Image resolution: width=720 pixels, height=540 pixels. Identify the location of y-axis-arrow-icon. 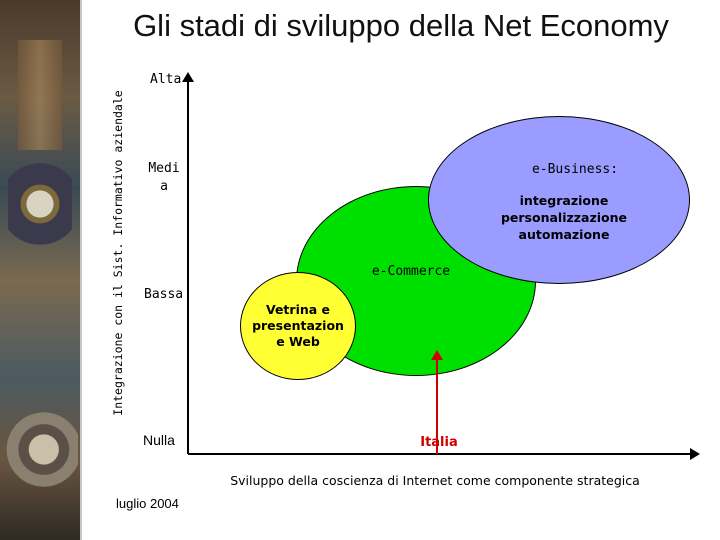
(188, 77).